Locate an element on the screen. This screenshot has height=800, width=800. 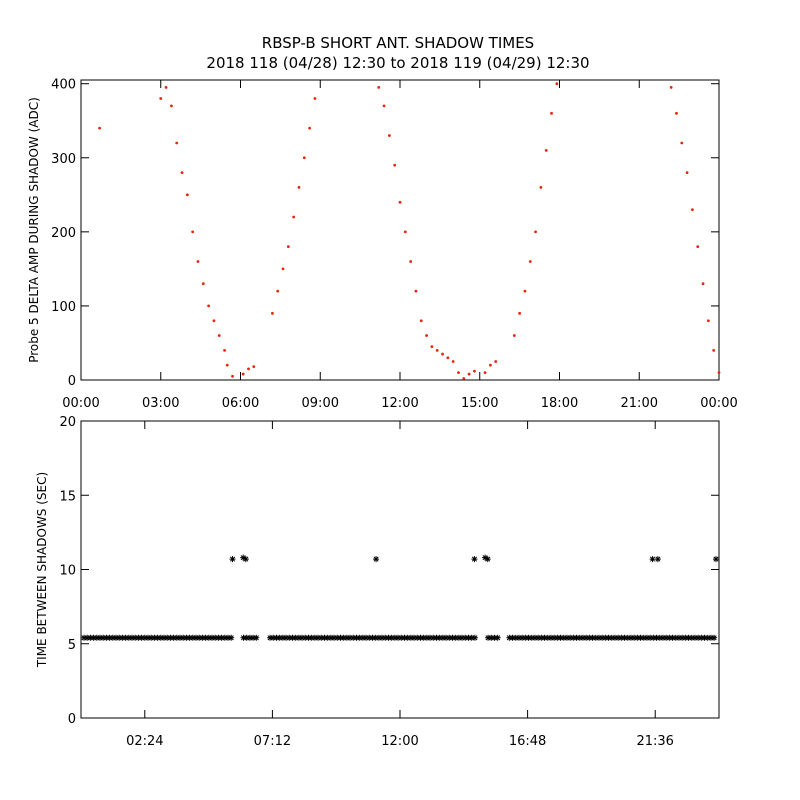
title-line-1: RBSP-B SHORT ANT. SHADOW TIMES is located at coordinates (398, 43).